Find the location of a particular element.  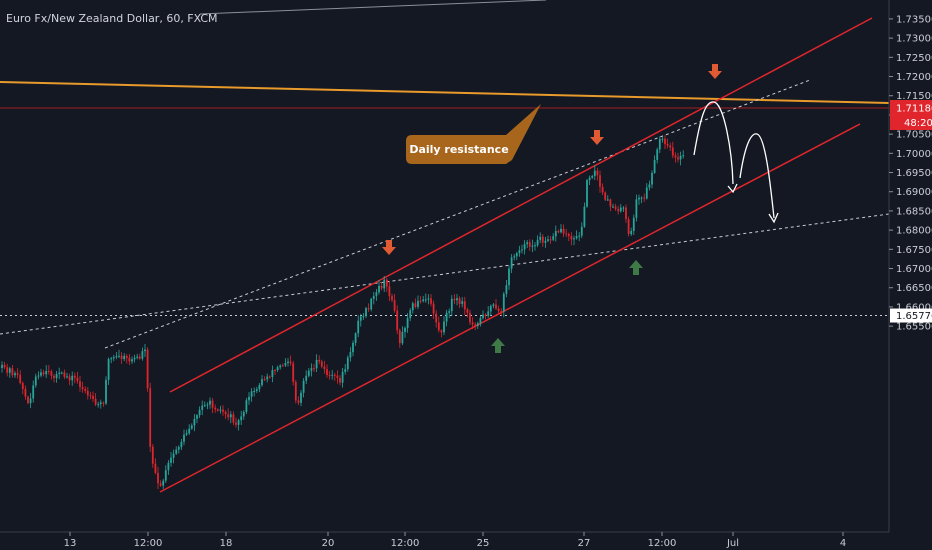

time-tick-label: 4 is located at coordinates (843, 543).